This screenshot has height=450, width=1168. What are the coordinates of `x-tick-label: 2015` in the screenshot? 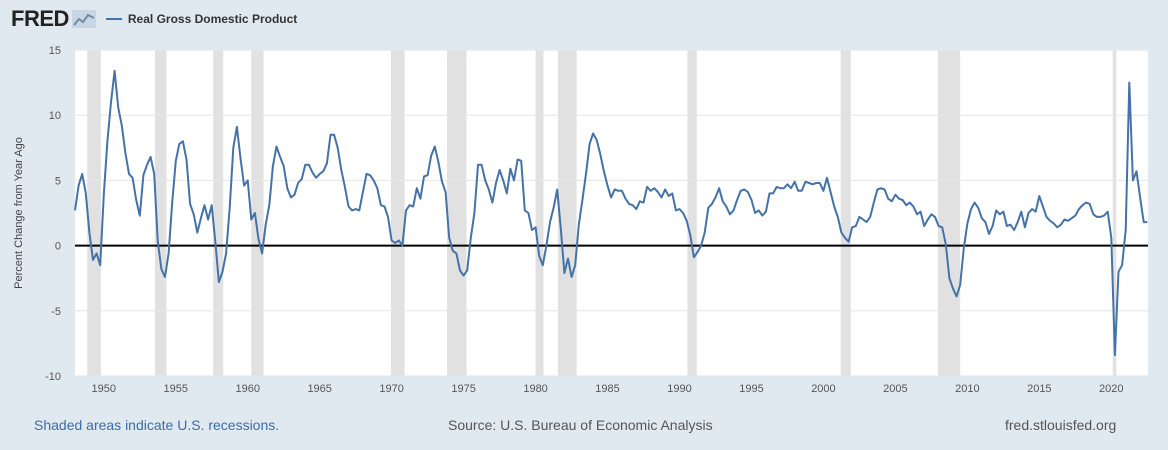 It's located at (1039, 389).